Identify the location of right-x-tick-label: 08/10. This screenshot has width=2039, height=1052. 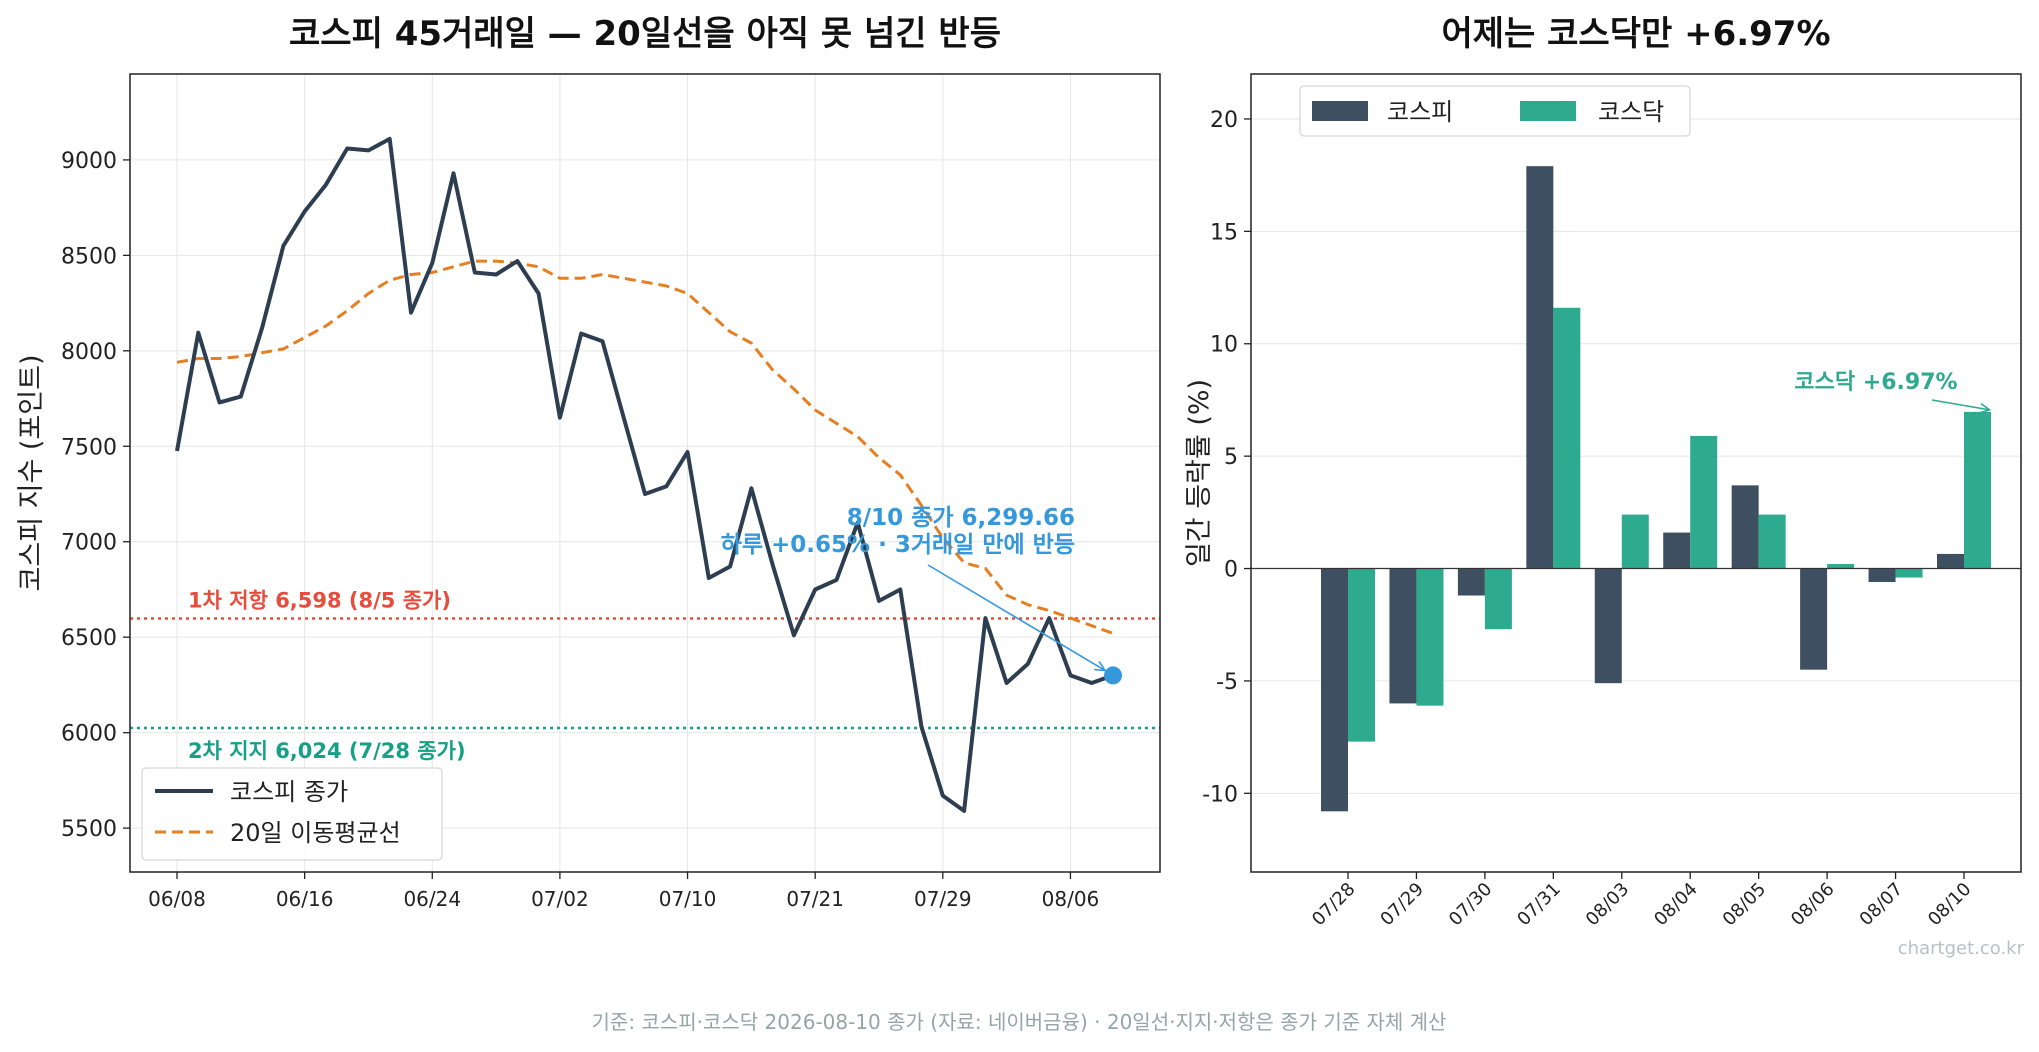
(1950, 905).